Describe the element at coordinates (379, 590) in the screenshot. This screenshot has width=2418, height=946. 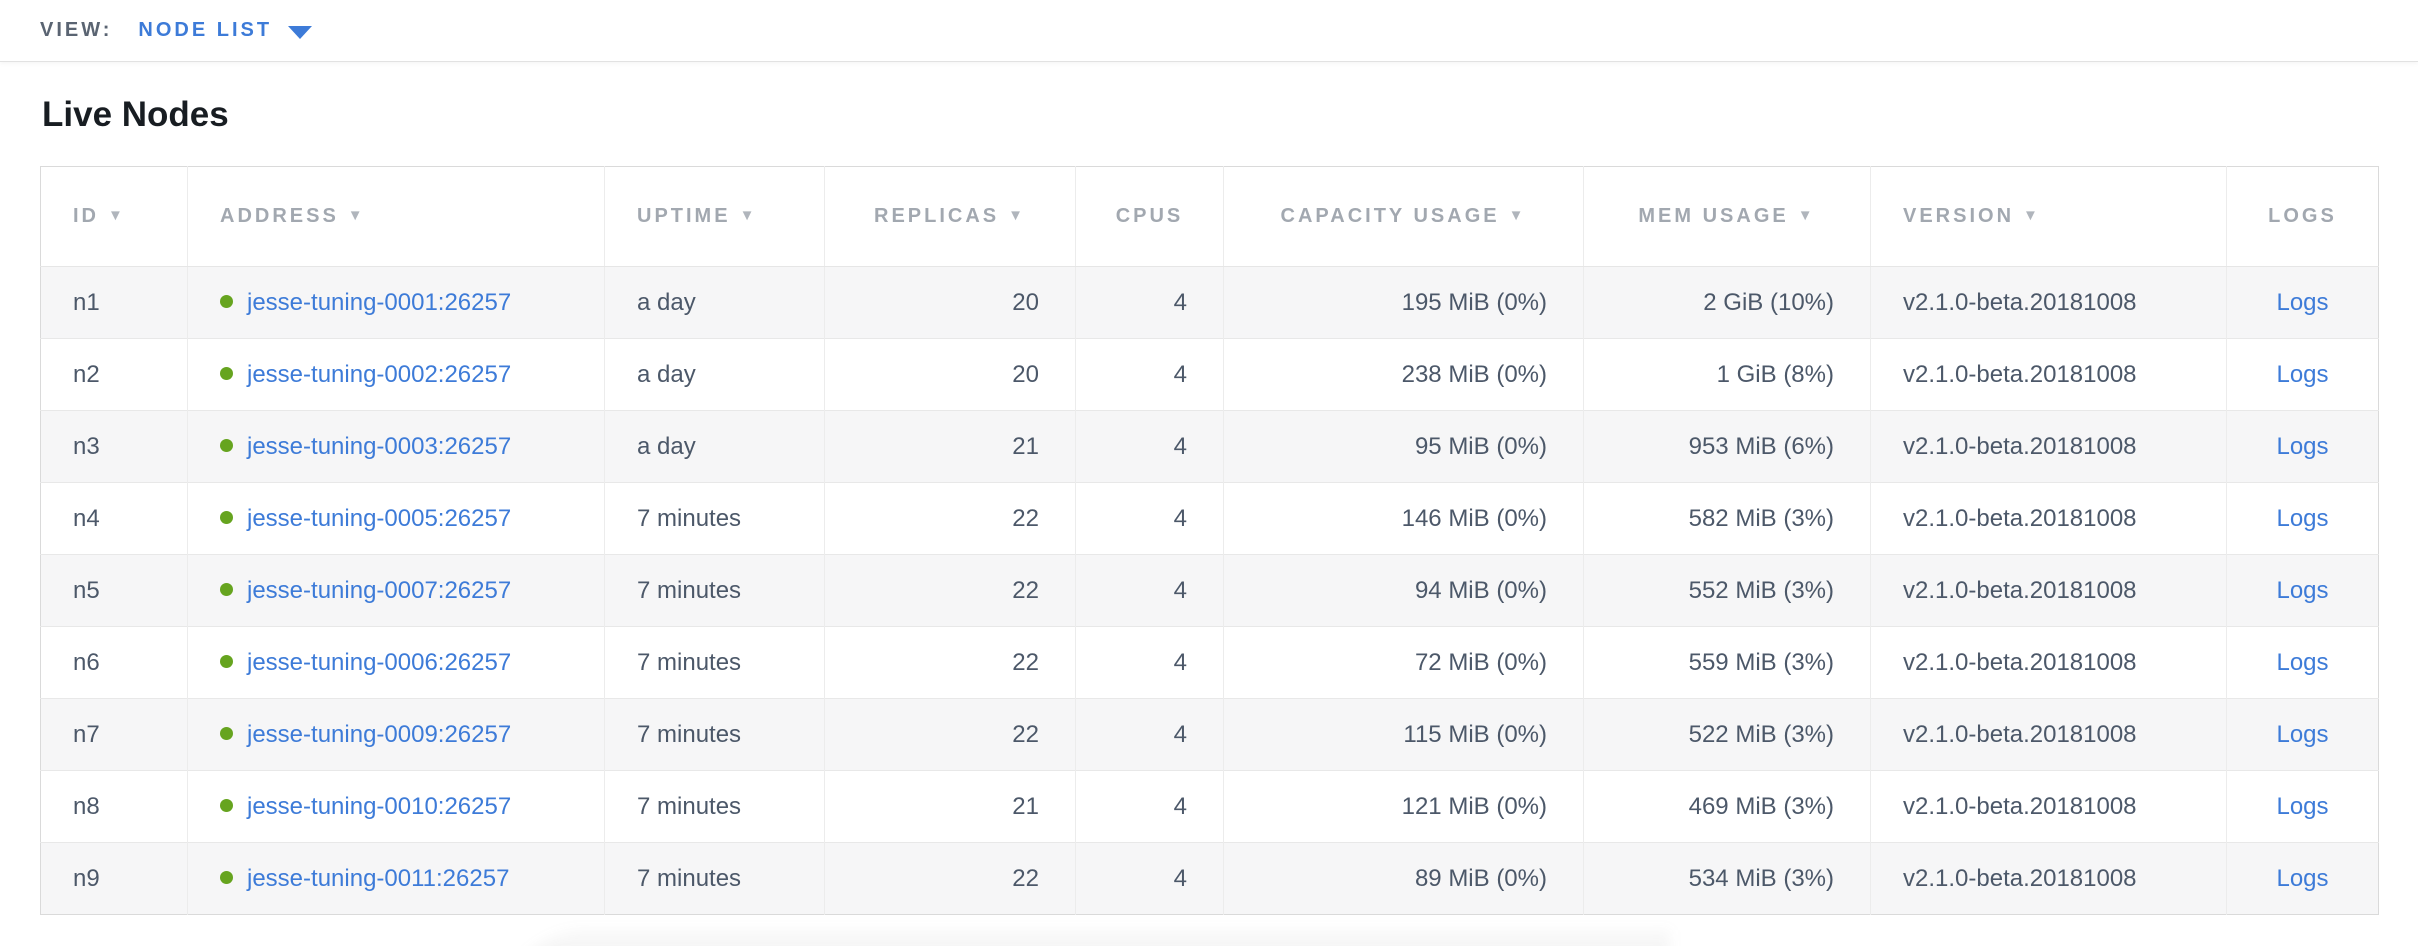
I see `node-address-link: jesse-tuning-0007:26257` at that location.